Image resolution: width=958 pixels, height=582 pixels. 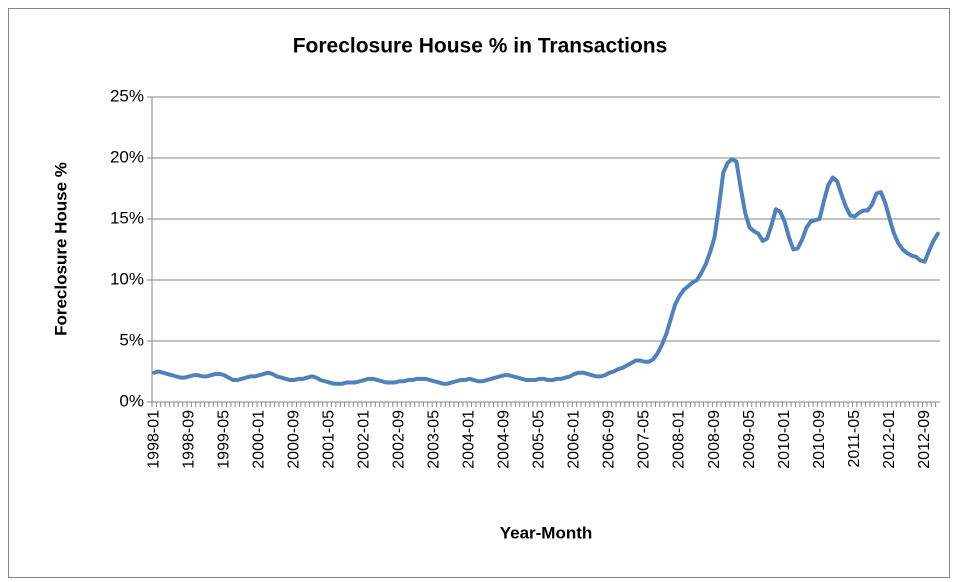 I want to click on chart-title: Foreclosure House % in Transactions, so click(x=480, y=46).